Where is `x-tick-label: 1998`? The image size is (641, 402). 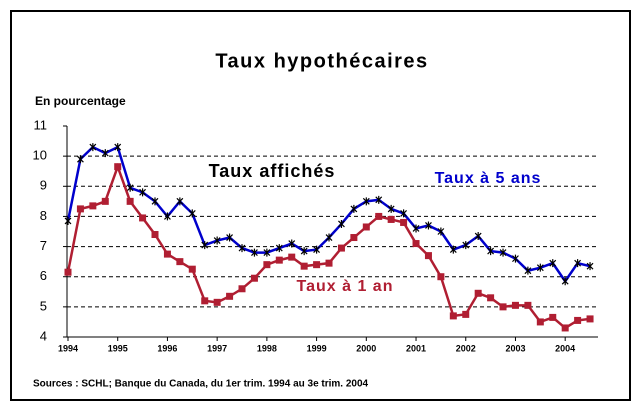
x-tick-label: 1998 is located at coordinates (267, 348).